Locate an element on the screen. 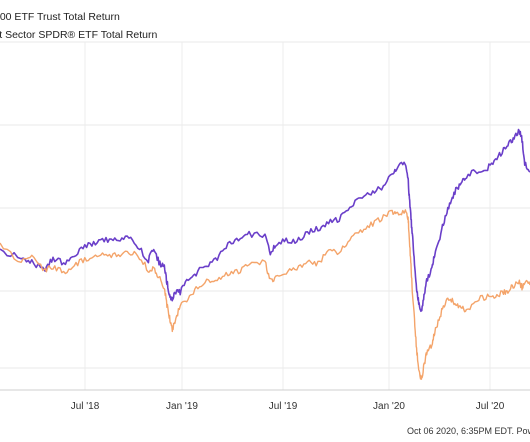 This screenshot has height=442, width=530. legend-item-spy: 500 ETF Trust Total Return is located at coordinates (78, 18).